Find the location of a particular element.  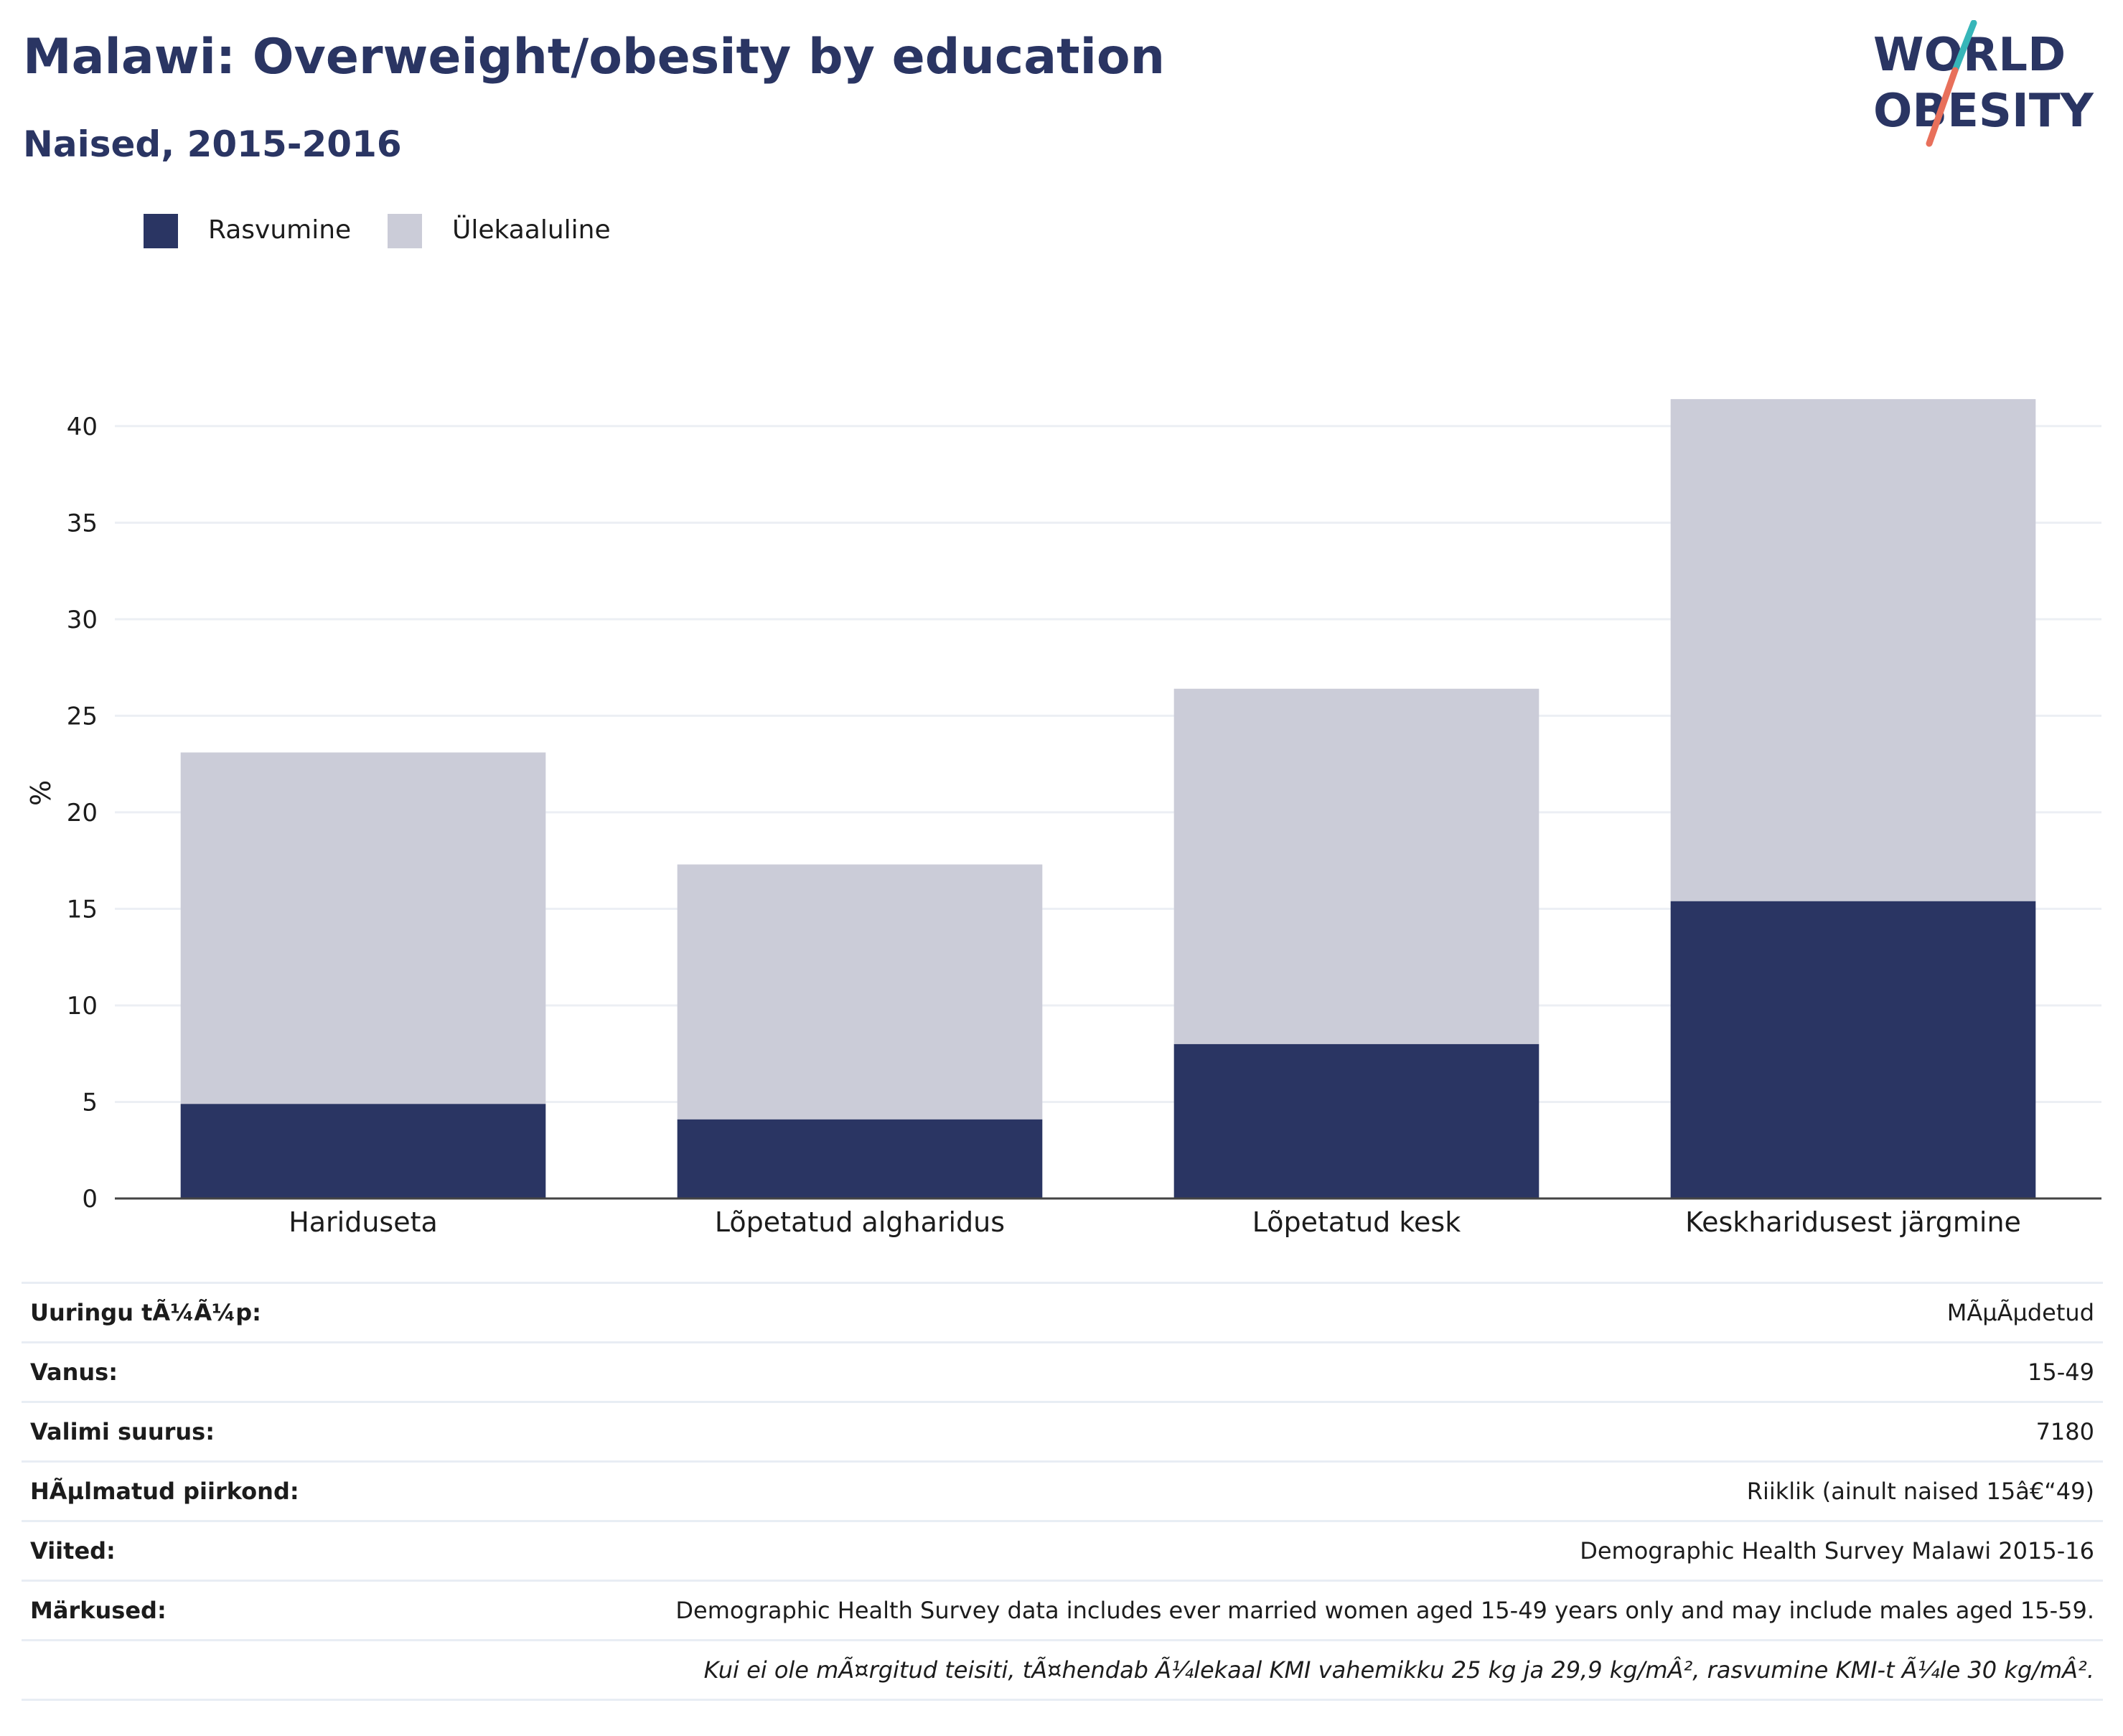

info-value: Riiklik (ainult naised 15â€“49) is located at coordinates (1235, 1490).